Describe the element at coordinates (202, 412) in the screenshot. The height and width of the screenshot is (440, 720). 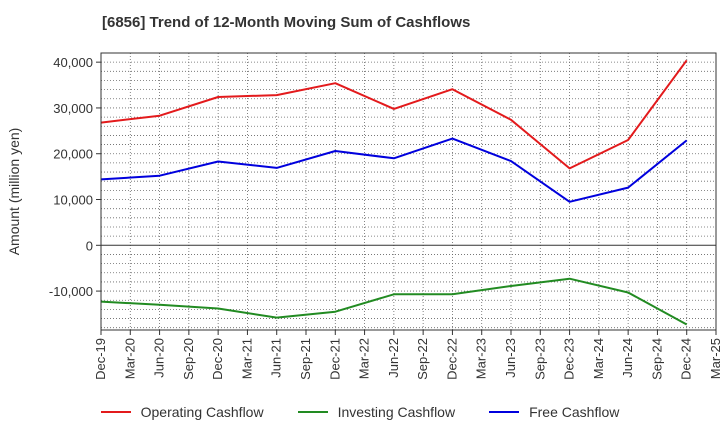
I see `legend-label: Operating Cashflow` at that location.